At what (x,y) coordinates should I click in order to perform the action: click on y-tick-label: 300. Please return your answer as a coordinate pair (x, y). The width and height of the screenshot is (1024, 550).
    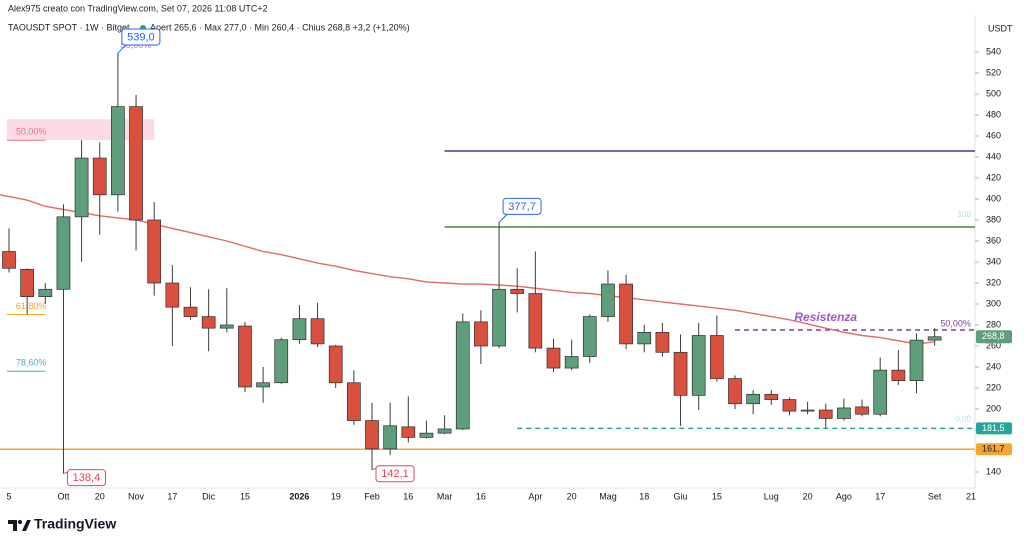
    Looking at the image, I should click on (993, 303).